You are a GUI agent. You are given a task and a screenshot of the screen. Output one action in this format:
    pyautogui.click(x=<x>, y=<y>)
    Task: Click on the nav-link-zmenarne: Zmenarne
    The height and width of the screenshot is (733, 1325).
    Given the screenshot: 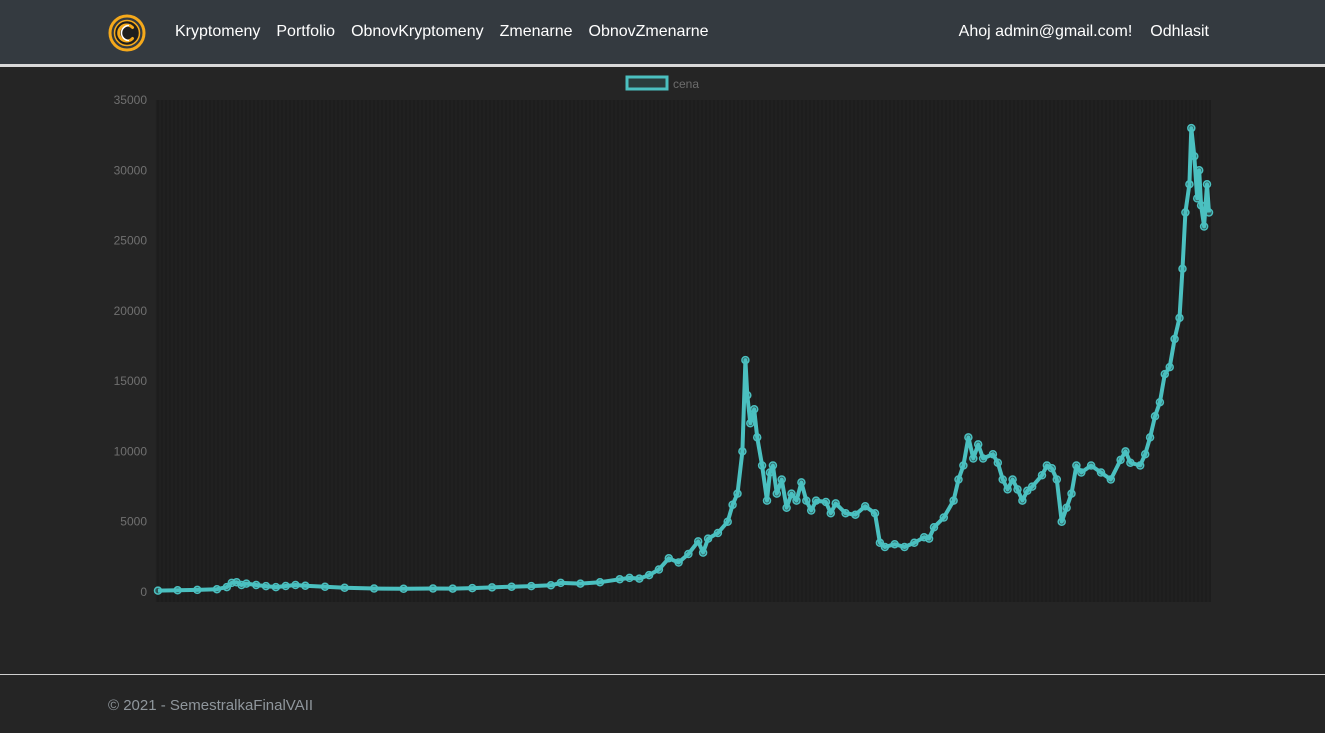 What is the action you would take?
    pyautogui.click(x=536, y=31)
    